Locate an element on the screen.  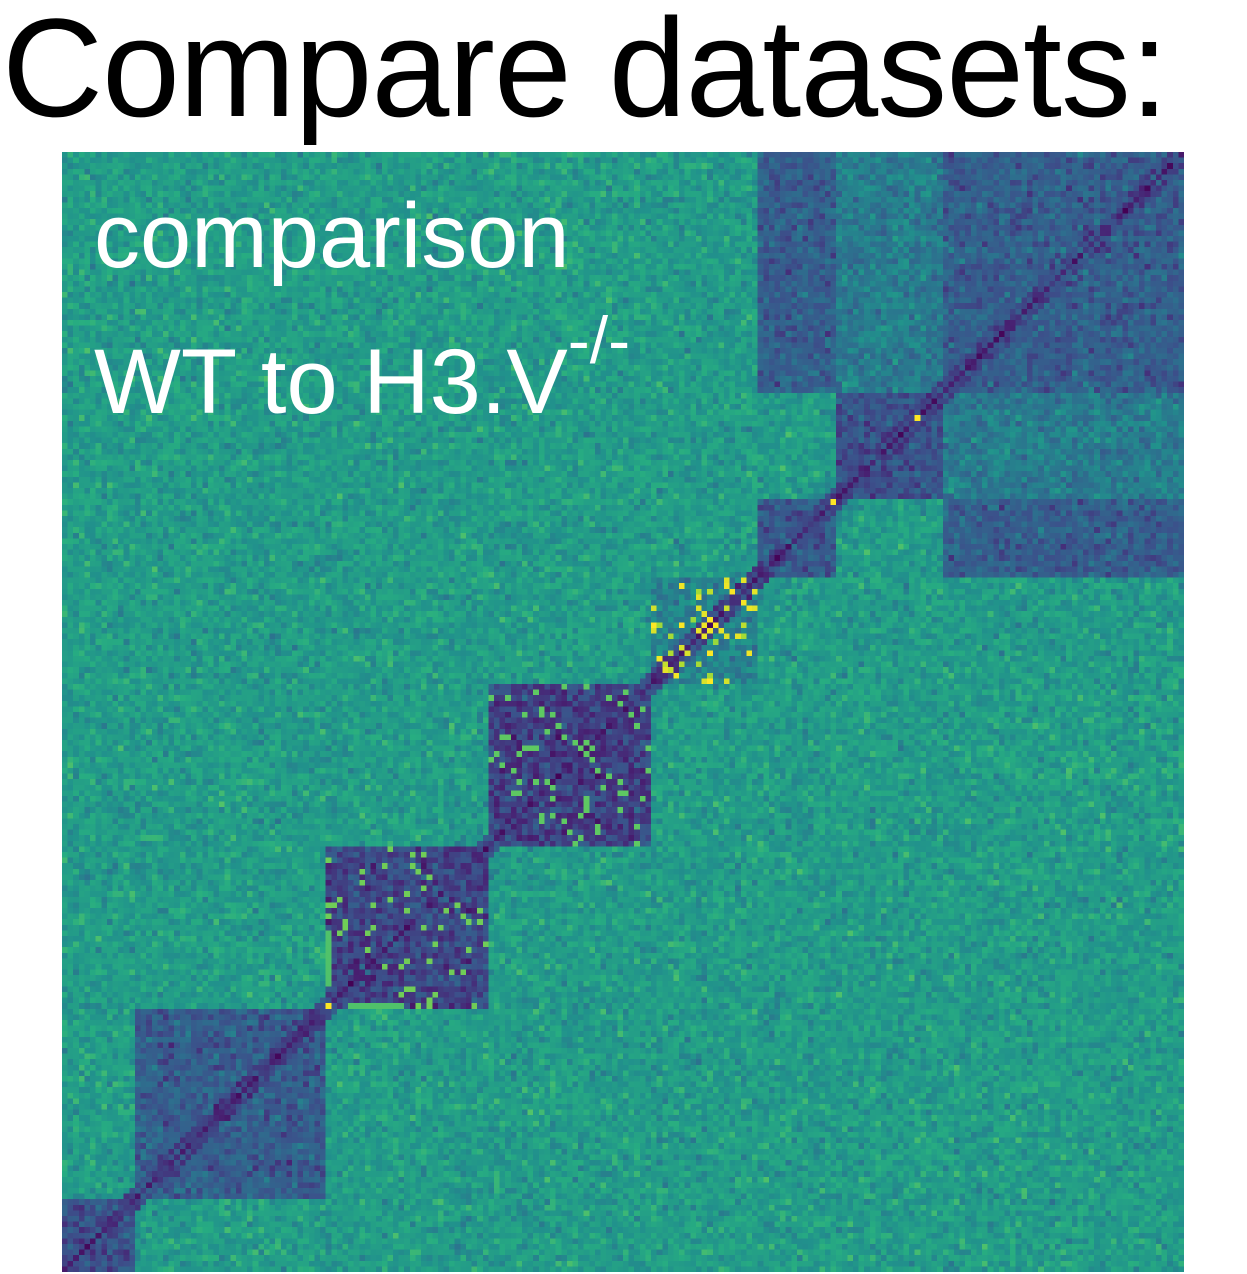
comparison-subject-main: WT to H3.V is located at coordinates (331, 382).